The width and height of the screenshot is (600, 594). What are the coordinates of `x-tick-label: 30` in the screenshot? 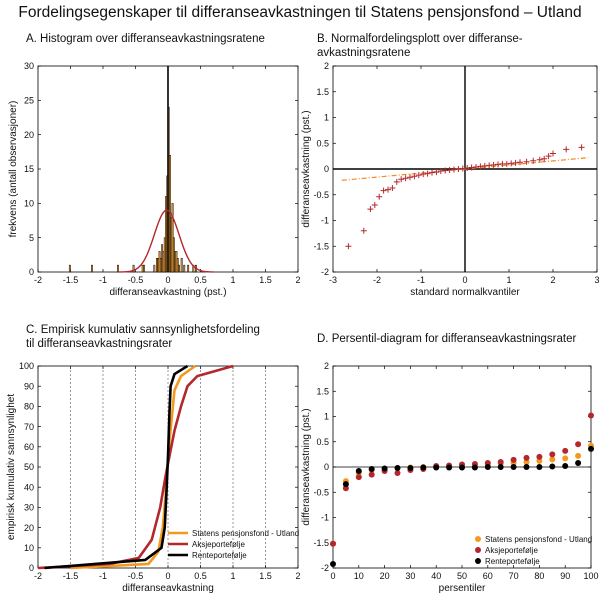 It's located at (410, 576).